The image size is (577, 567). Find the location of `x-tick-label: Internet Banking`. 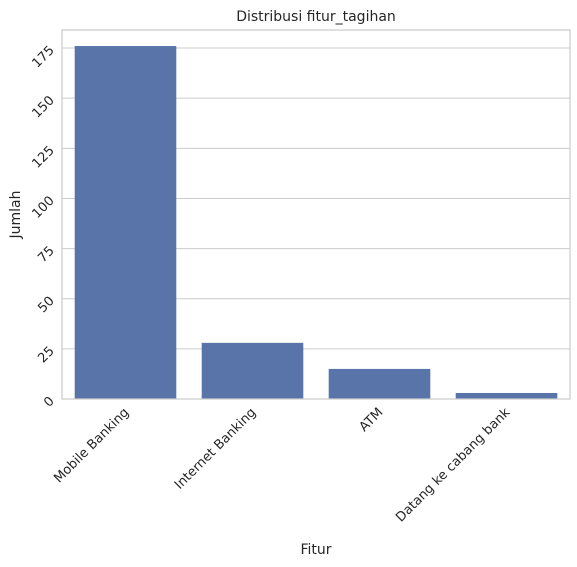

x-tick-label: Internet Banking is located at coordinates (215, 448).